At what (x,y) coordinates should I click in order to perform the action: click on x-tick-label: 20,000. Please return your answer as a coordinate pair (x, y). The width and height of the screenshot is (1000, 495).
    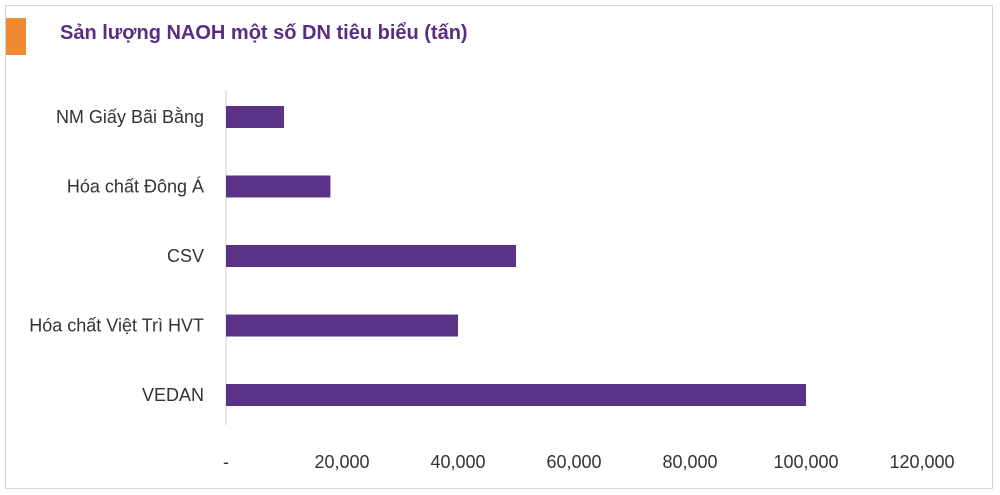
    Looking at the image, I should click on (341, 462).